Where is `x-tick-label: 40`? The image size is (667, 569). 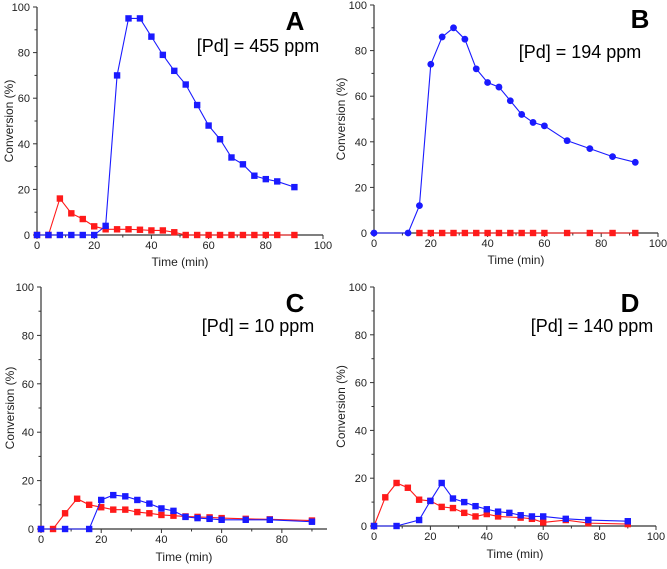
x-tick-label: 40 is located at coordinates (161, 540).